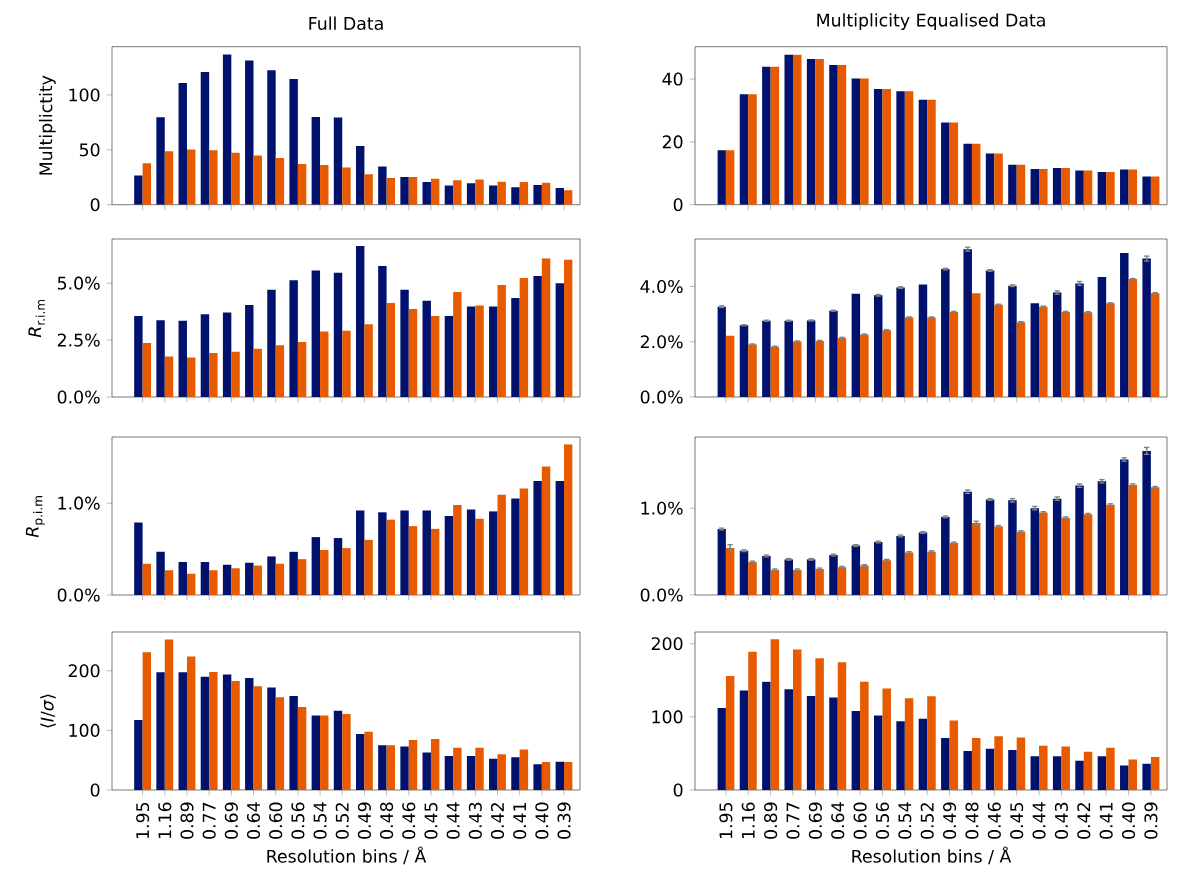 Image resolution: width=1178 pixels, height=882 pixels. Describe the element at coordinates (84, 671) in the screenshot. I see `y-tick-label: 200` at that location.